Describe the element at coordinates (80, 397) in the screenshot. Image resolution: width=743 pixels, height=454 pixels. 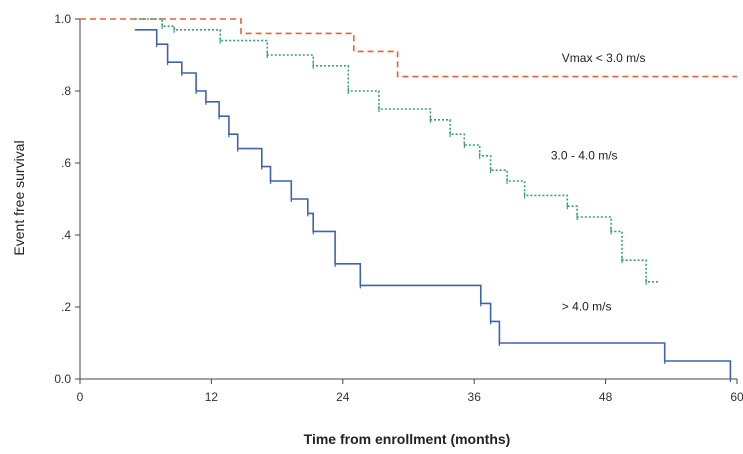
I see `x-tick-label: 0` at that location.